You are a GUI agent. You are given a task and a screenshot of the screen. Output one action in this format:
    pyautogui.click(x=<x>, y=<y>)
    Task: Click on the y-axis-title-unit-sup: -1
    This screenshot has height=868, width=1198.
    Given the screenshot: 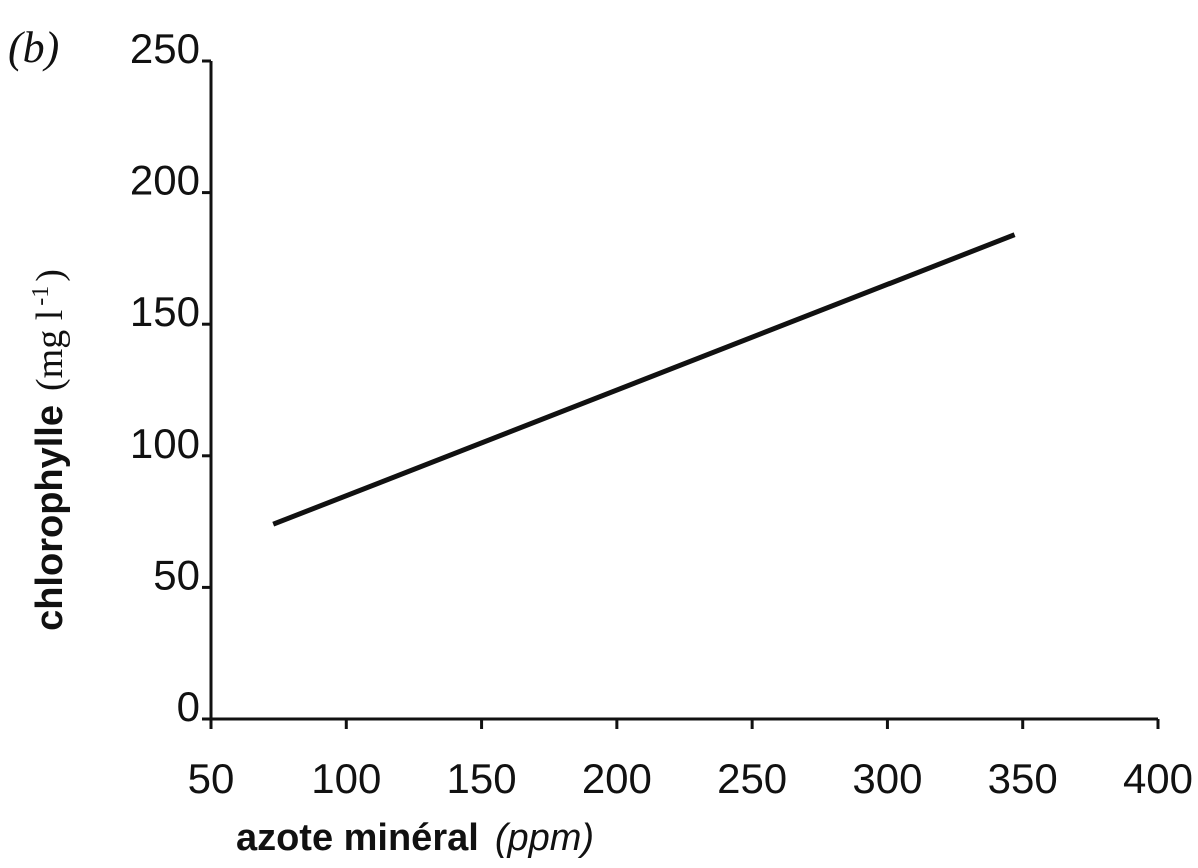 What is the action you would take?
    pyautogui.click(x=41, y=296)
    